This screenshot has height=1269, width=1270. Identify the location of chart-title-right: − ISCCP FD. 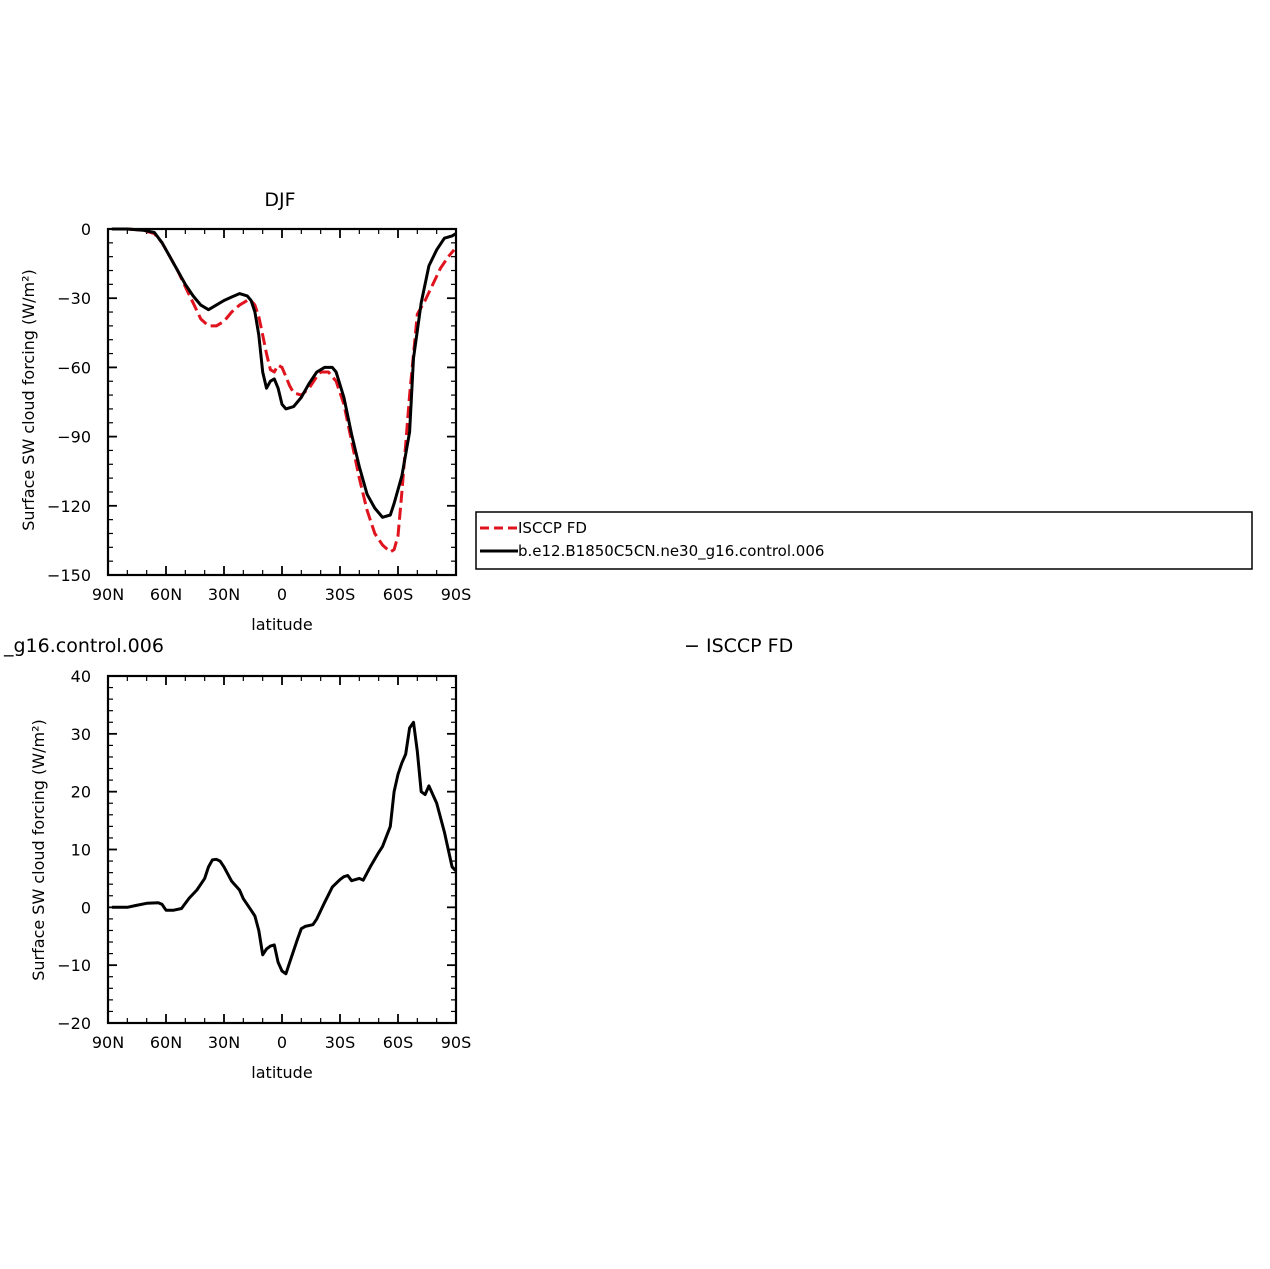
(738, 646).